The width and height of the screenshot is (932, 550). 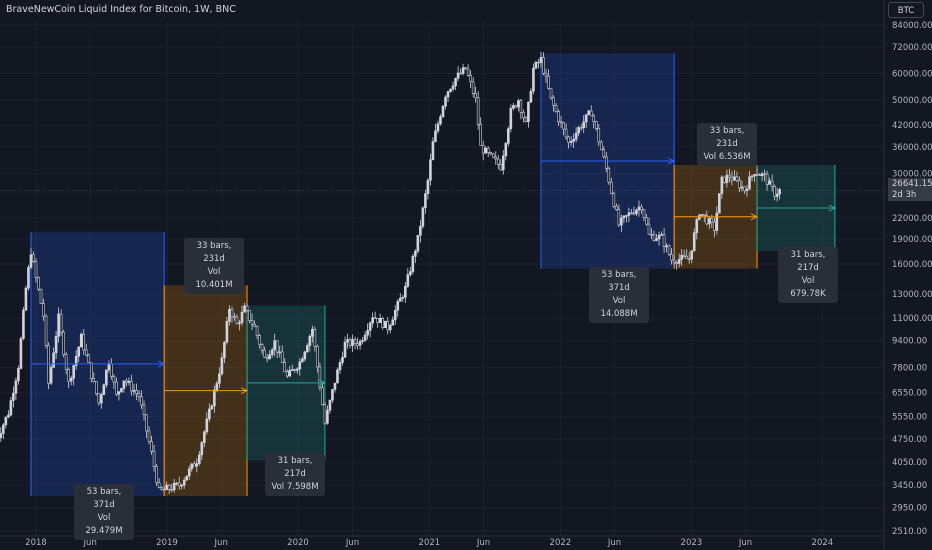 What do you see at coordinates (912, 126) in the screenshot?
I see `y-tick-label: 42000.00` at bounding box center [912, 126].